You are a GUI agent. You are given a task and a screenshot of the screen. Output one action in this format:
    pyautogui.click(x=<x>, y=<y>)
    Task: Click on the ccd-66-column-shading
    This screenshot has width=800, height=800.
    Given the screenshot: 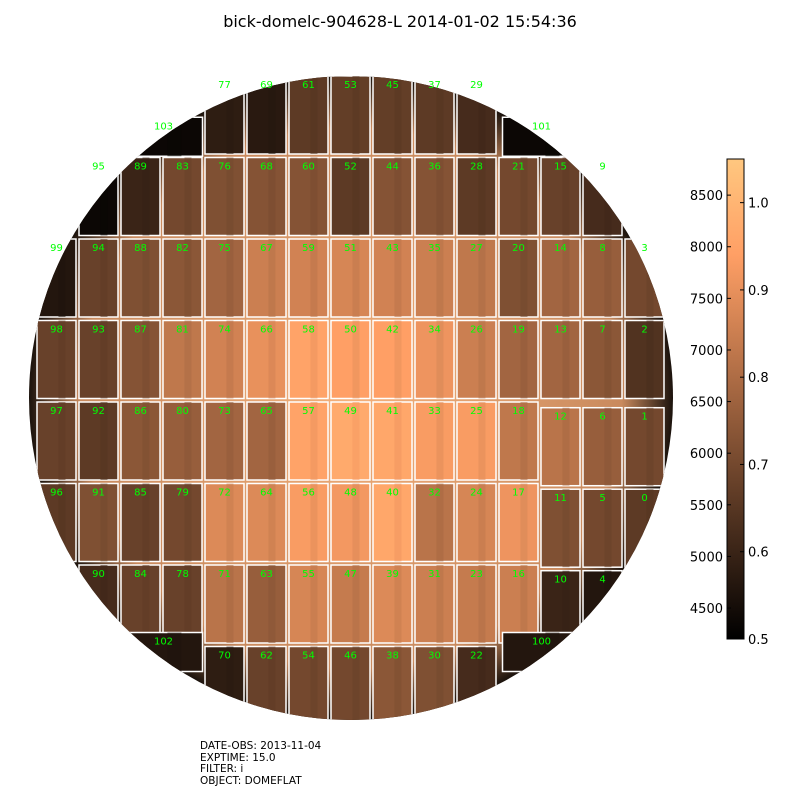 What is the action you would take?
    pyautogui.click(x=272, y=359)
    